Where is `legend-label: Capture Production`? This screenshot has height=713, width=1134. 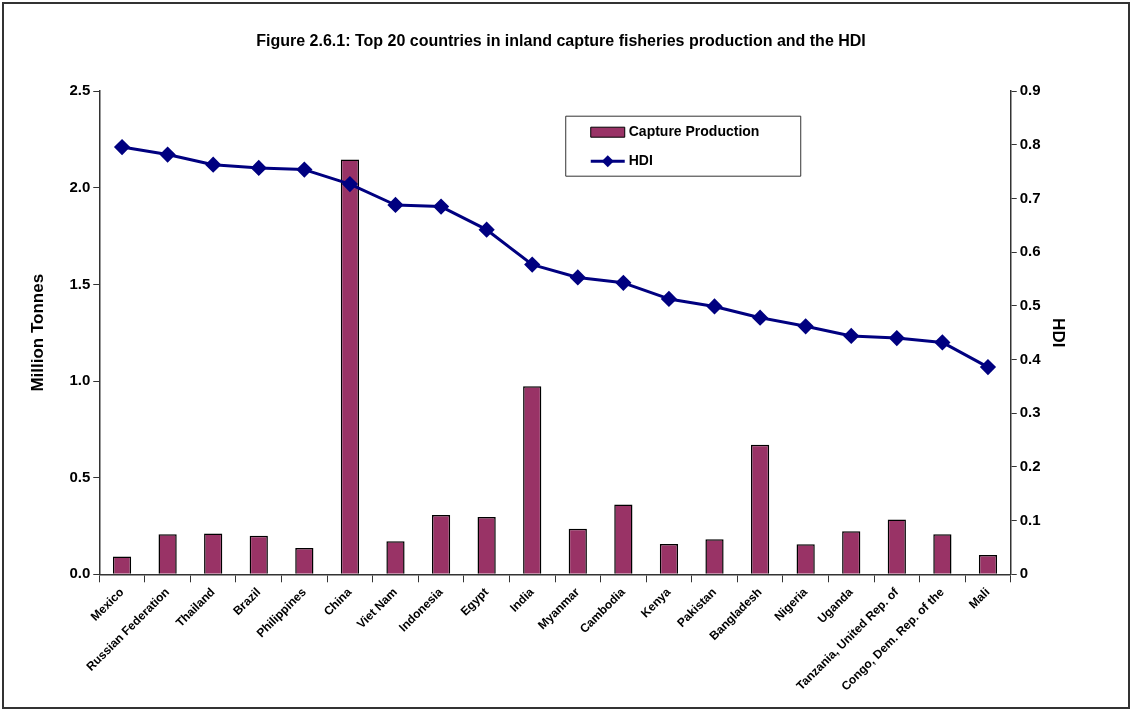 legend-label: Capture Production is located at coordinates (694, 131).